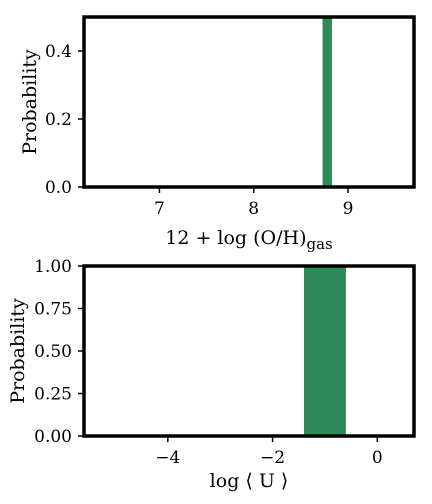 The height and width of the screenshot is (504, 432). I want to click on x-axis-label: log ⟨ U ⟩, so click(249, 481).